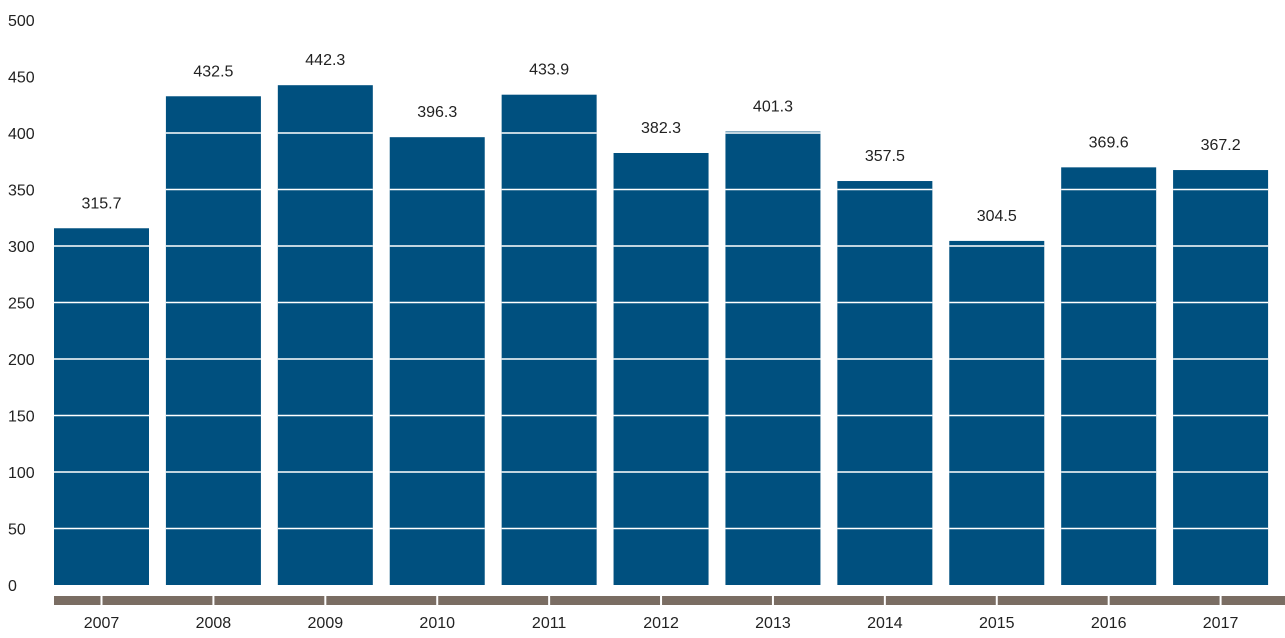  What do you see at coordinates (1221, 623) in the screenshot?
I see `x-tick-label-2017: 2017` at bounding box center [1221, 623].